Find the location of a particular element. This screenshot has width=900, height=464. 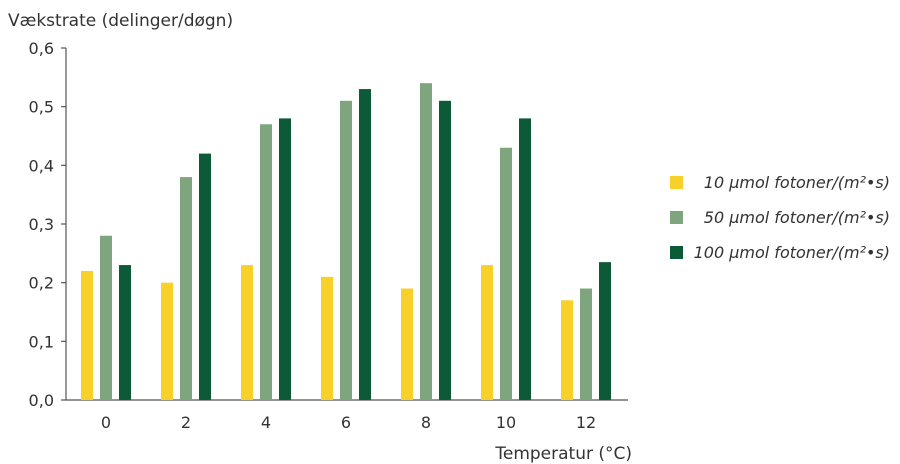

y-tick-label: 0,1 is located at coordinates (41, 341).